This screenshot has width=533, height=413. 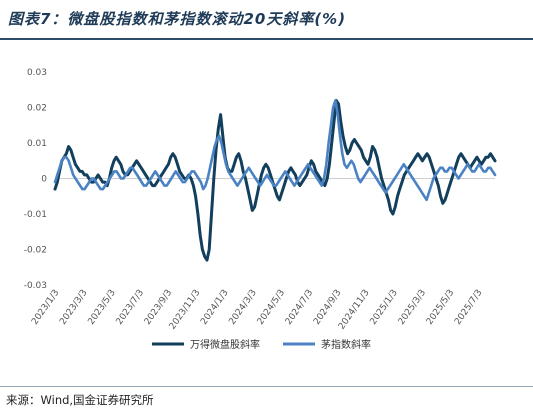 What do you see at coordinates (384, 307) in the screenshot?
I see `x-tick-label: 2025/1/3` at bounding box center [384, 307].